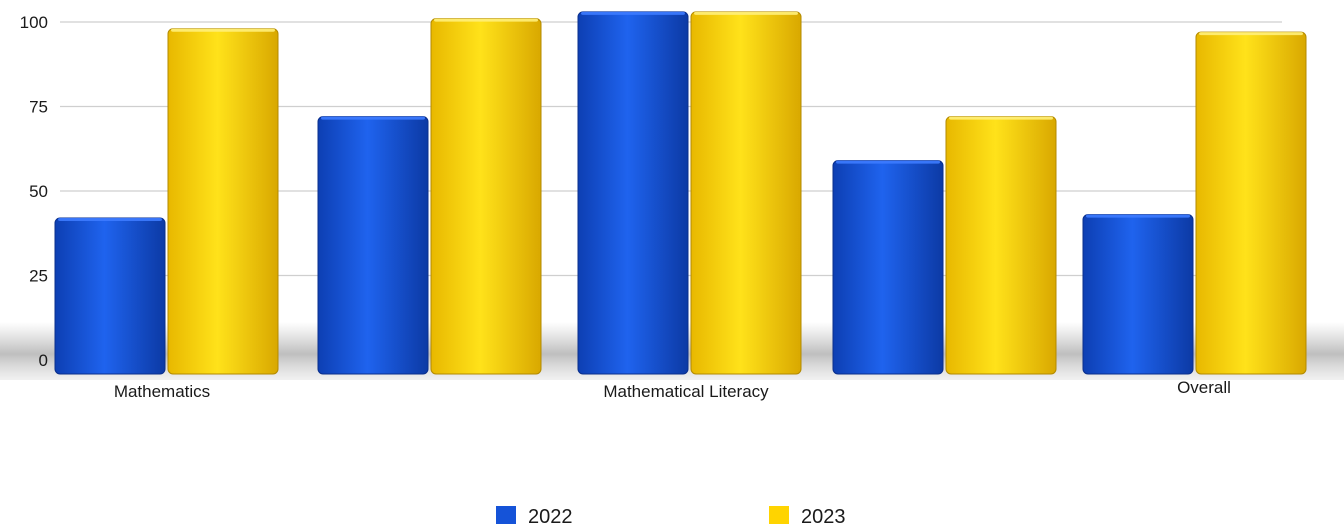  Describe the element at coordinates (1204, 387) in the screenshot. I see `category-label: Overall` at that location.